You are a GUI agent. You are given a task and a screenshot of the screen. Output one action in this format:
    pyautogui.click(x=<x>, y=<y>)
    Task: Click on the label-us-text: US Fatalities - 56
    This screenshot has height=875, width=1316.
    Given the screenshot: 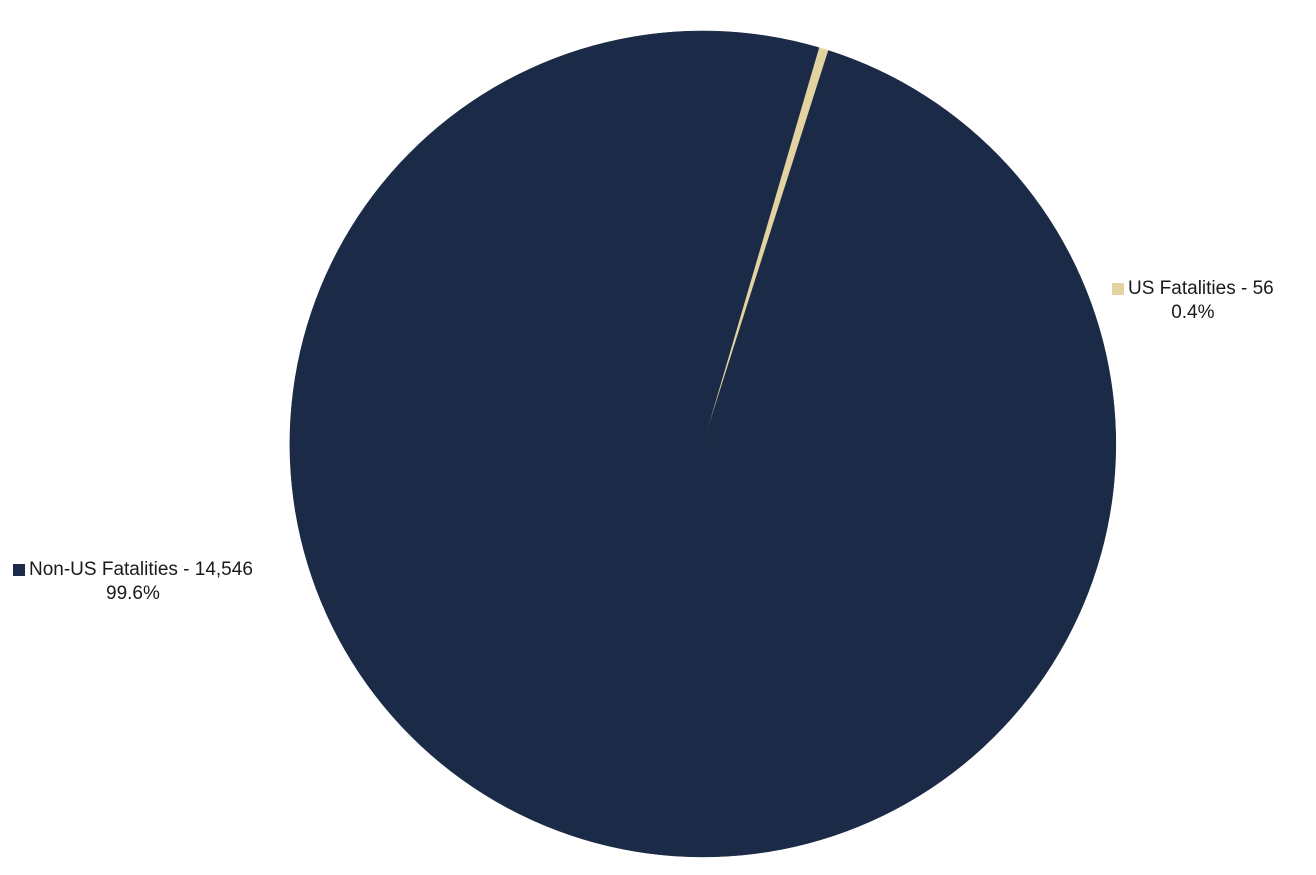 What is the action you would take?
    pyautogui.click(x=1201, y=288)
    